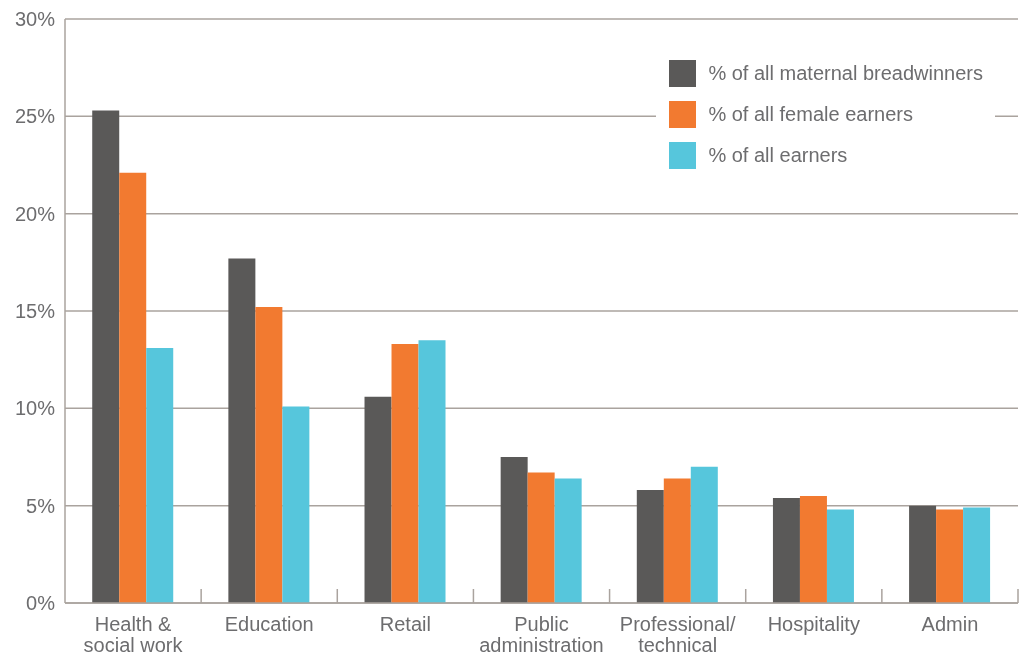 The width and height of the screenshot is (1024, 655). I want to click on x-tick-label: Admin, so click(950, 624).